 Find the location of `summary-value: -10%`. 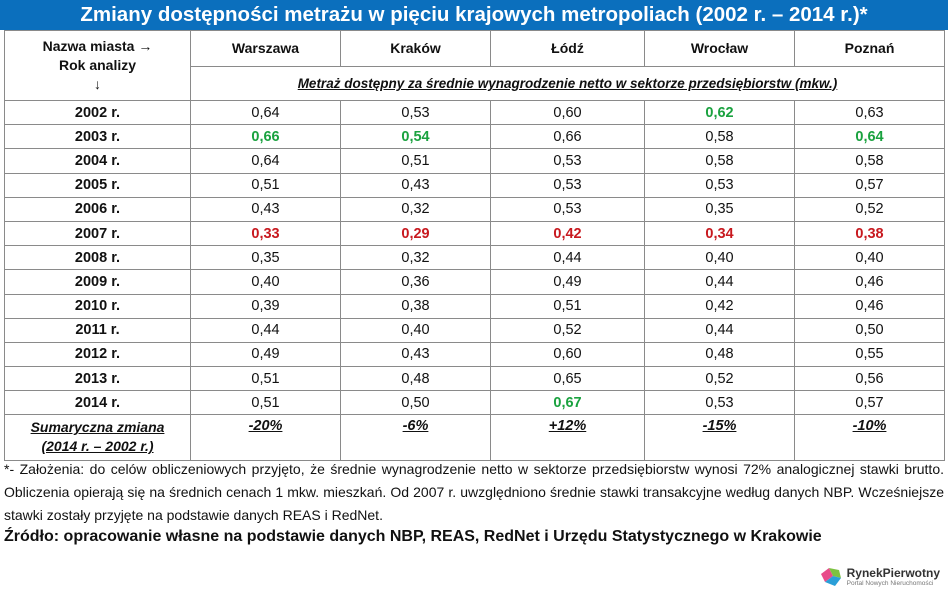

summary-value: -10% is located at coordinates (869, 438).